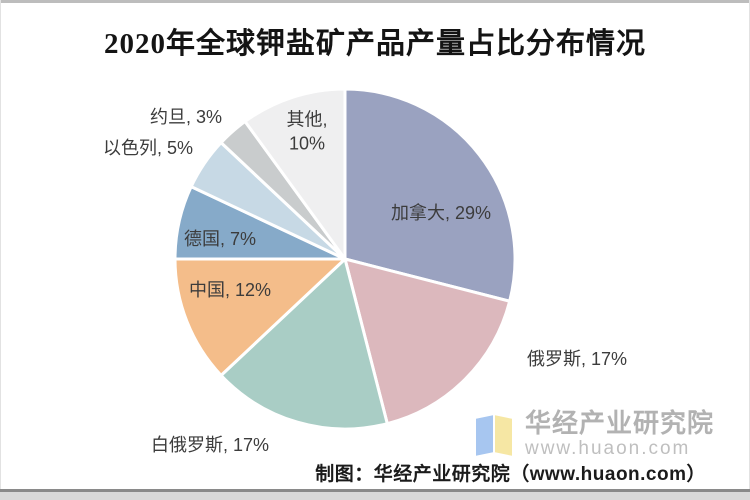 Image resolution: width=750 pixels, height=500 pixels. What do you see at coordinates (503, 435) in the screenshot?
I see `logo-page-right` at bounding box center [503, 435].